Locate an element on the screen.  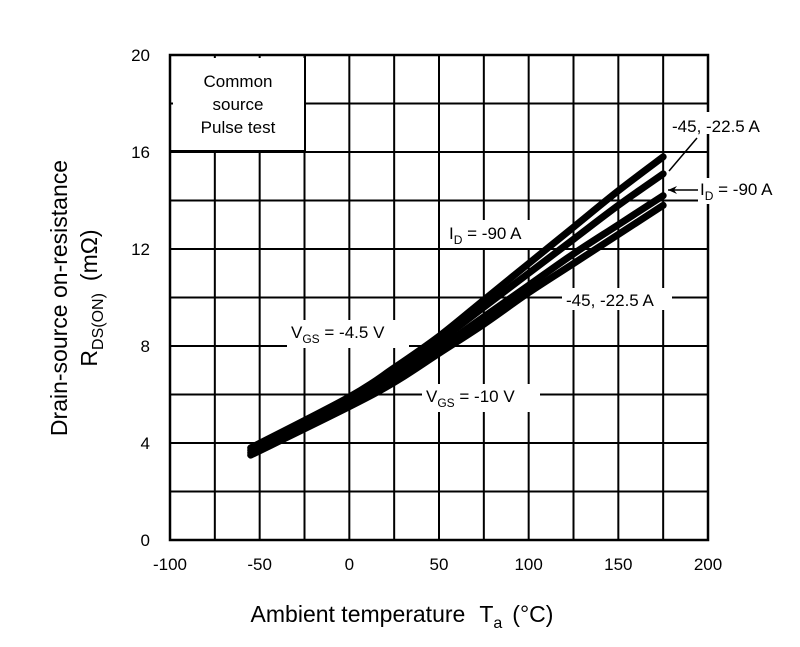
x-tick-label: 150 is located at coordinates (618, 564).